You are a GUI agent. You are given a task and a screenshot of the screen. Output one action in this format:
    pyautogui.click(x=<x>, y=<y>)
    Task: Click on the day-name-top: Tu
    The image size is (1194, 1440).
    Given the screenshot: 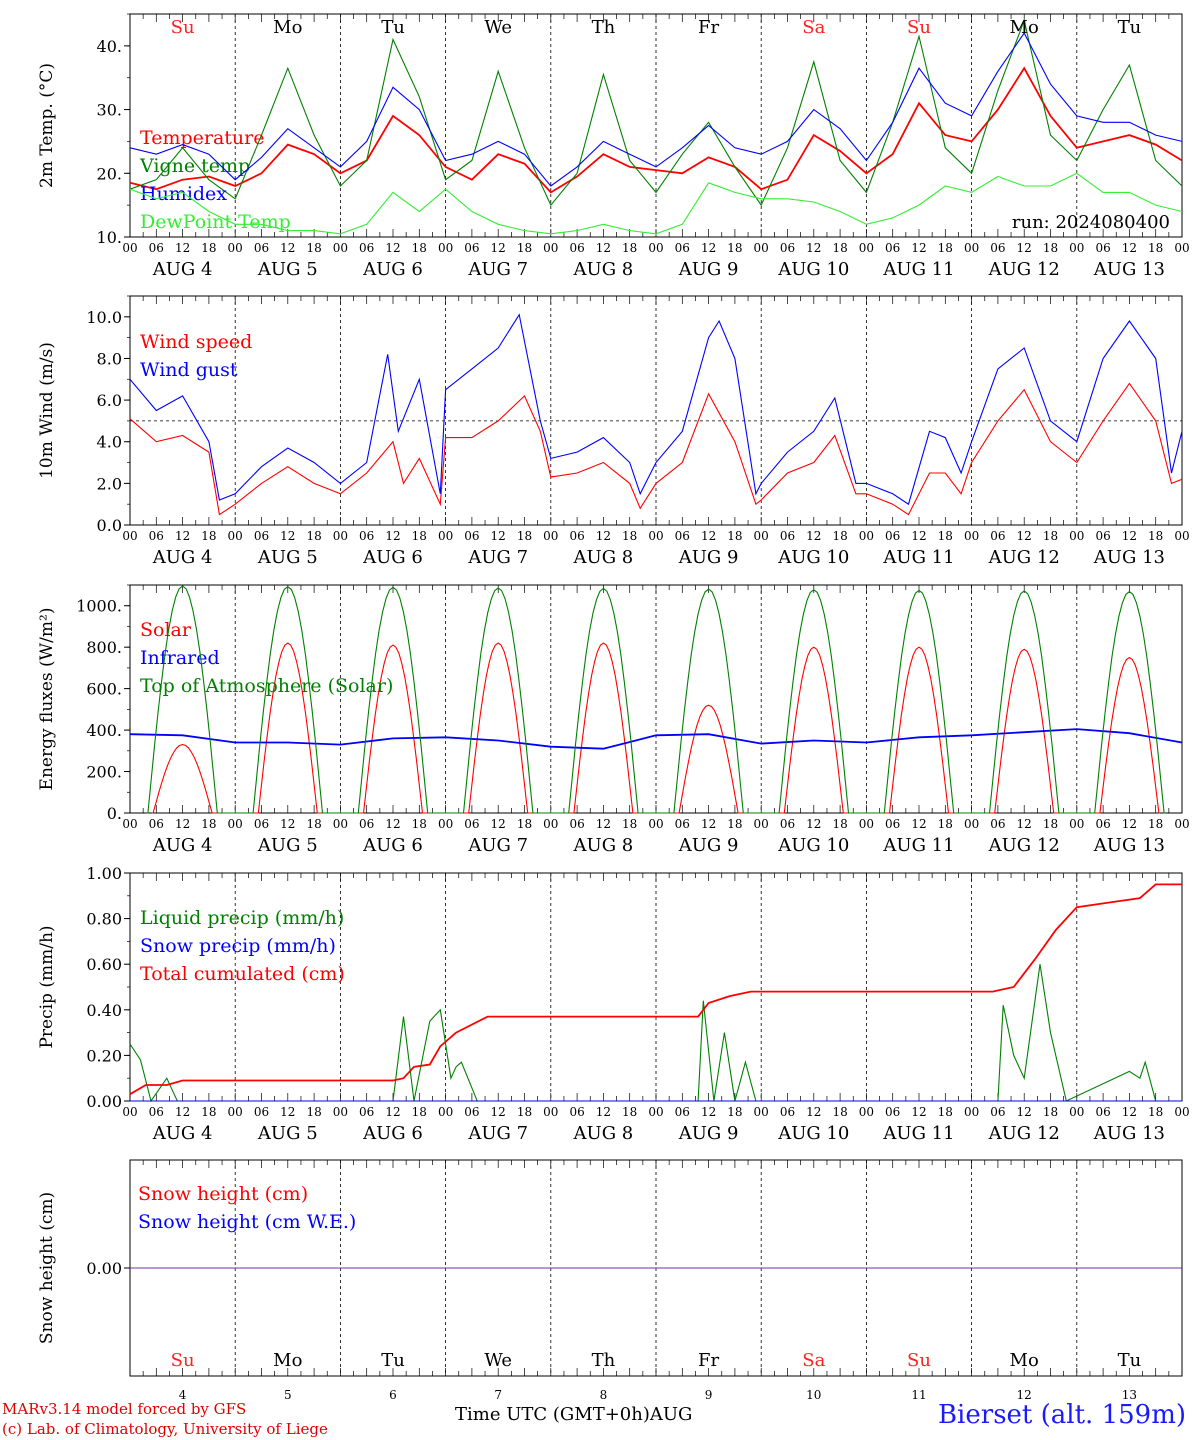 What is the action you would take?
    pyautogui.click(x=393, y=27)
    